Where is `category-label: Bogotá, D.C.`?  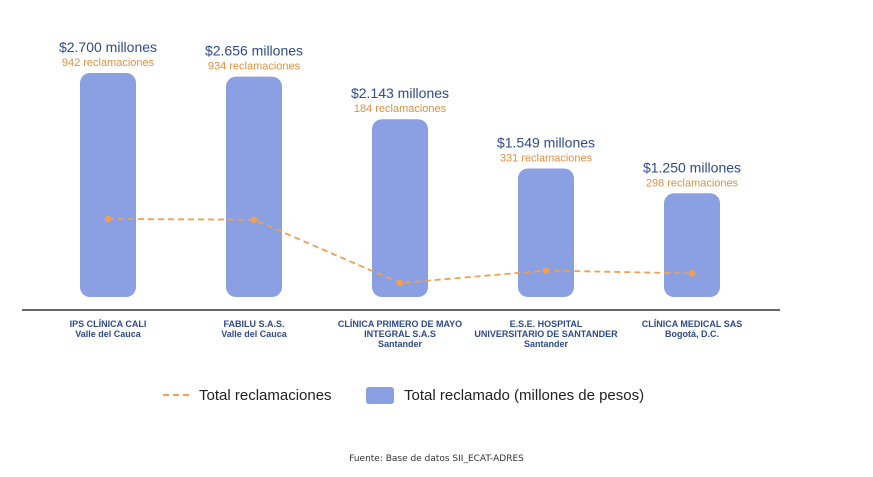 category-label: Bogotá, D.C. is located at coordinates (692, 334).